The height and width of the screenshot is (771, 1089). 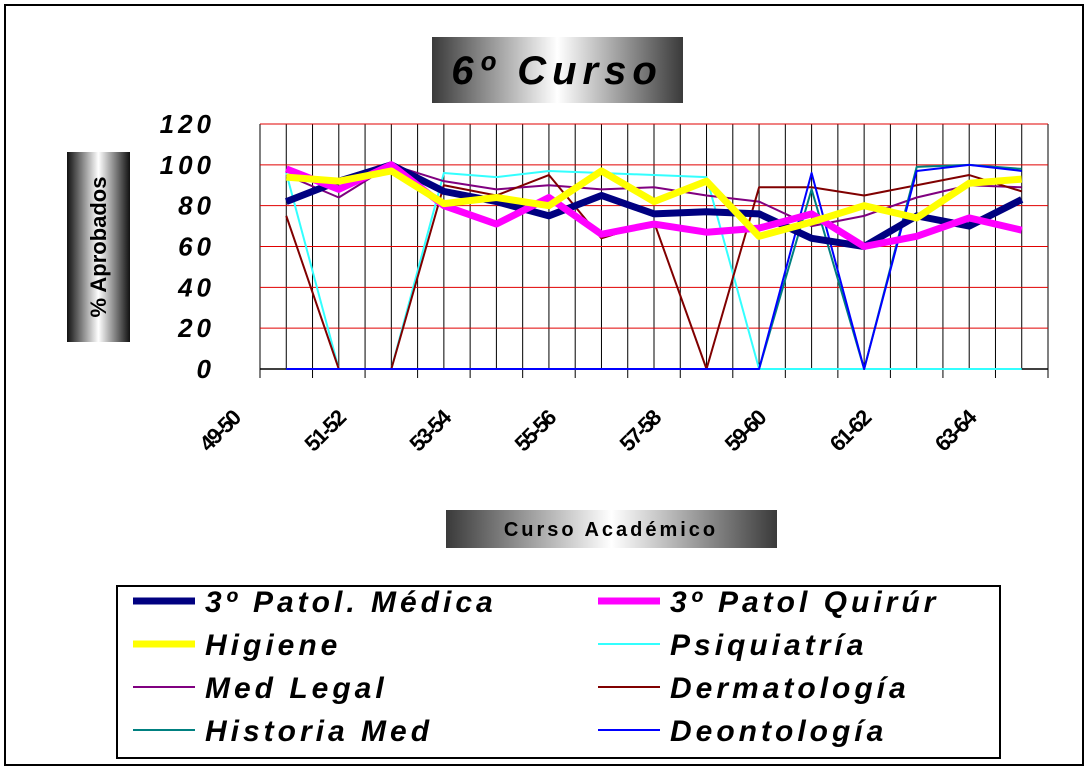 What do you see at coordinates (790, 688) in the screenshot?
I see `legend-label: Dermatología` at bounding box center [790, 688].